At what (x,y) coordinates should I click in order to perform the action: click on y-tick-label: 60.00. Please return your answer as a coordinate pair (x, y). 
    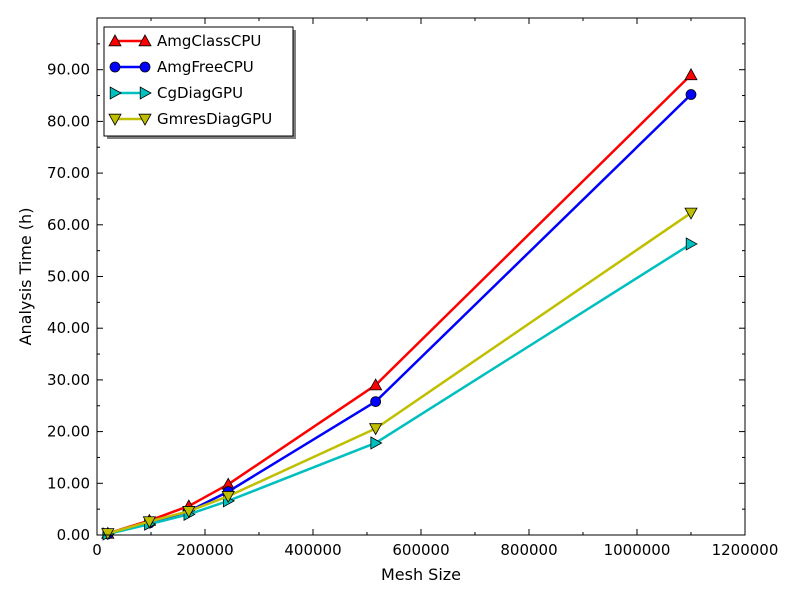
    Looking at the image, I should click on (68, 225).